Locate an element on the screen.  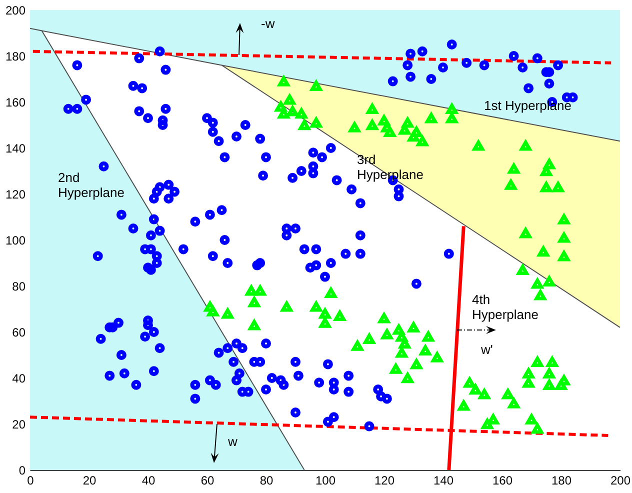
x-tick-label: 20 is located at coordinates (89, 481).